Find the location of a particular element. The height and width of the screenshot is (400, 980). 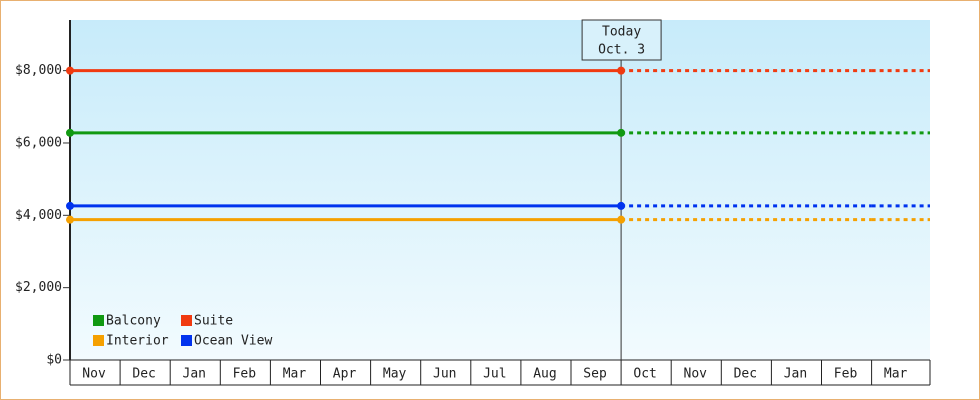

y-tick-label: $4,000 is located at coordinates (38, 215).